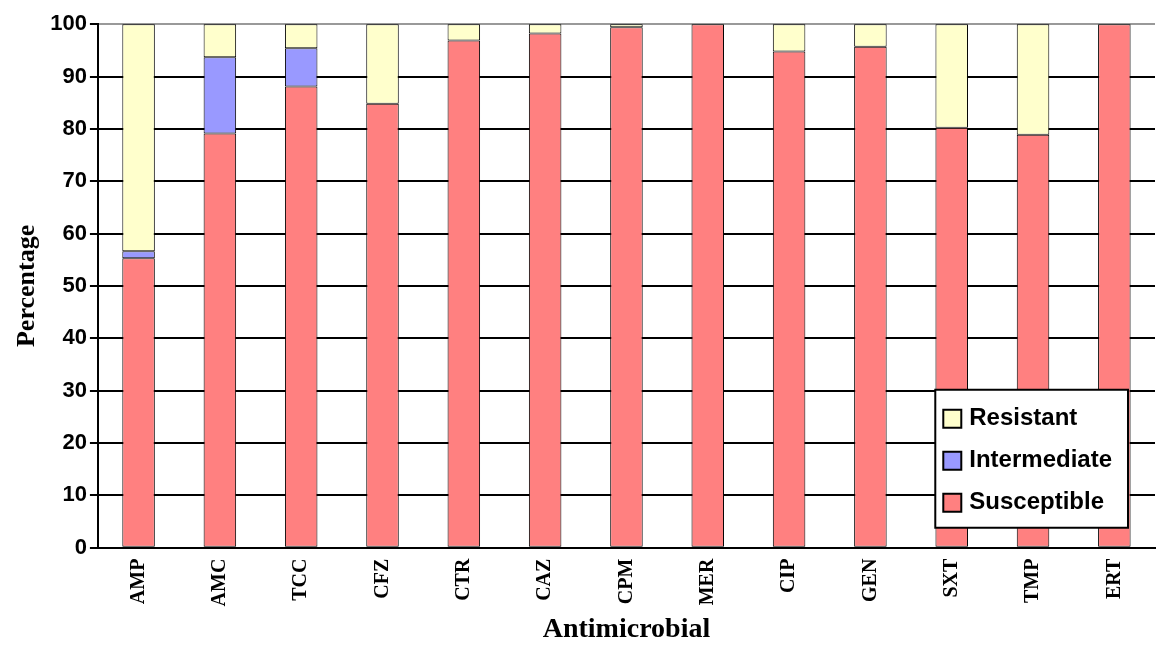 Image resolution: width=1173 pixels, height=659 pixels. Describe the element at coordinates (74, 127) in the screenshot. I see `y-tick-label: 80` at that location.